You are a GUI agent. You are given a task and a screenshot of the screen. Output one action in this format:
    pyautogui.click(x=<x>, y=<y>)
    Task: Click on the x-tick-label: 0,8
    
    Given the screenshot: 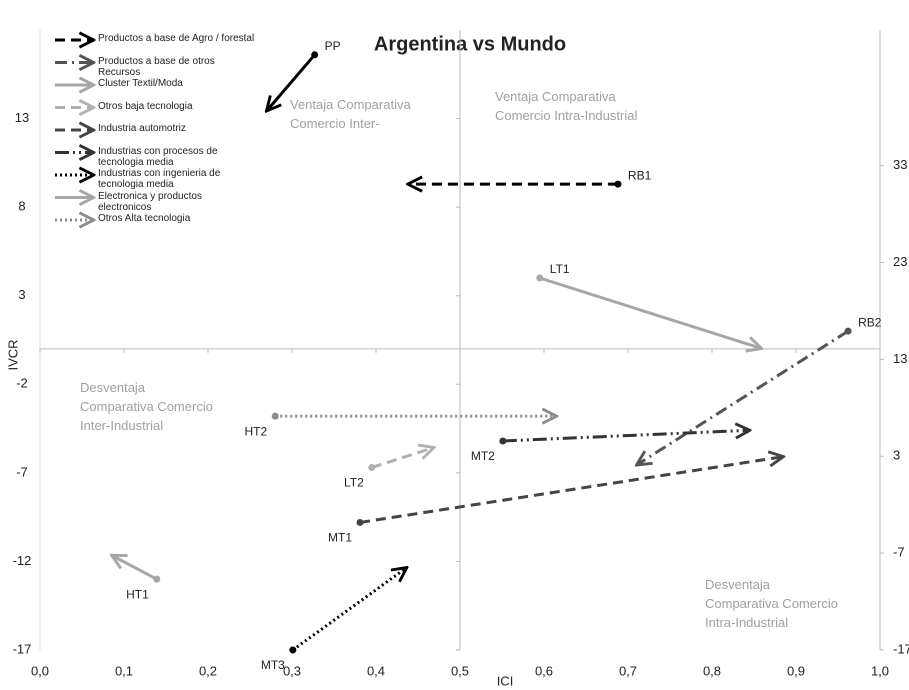 What is the action you would take?
    pyautogui.click(x=712, y=670)
    